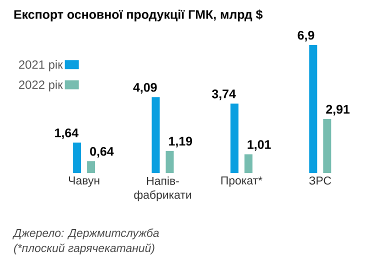  I want to click on x-tick-label: Прокат*, so click(241, 181).